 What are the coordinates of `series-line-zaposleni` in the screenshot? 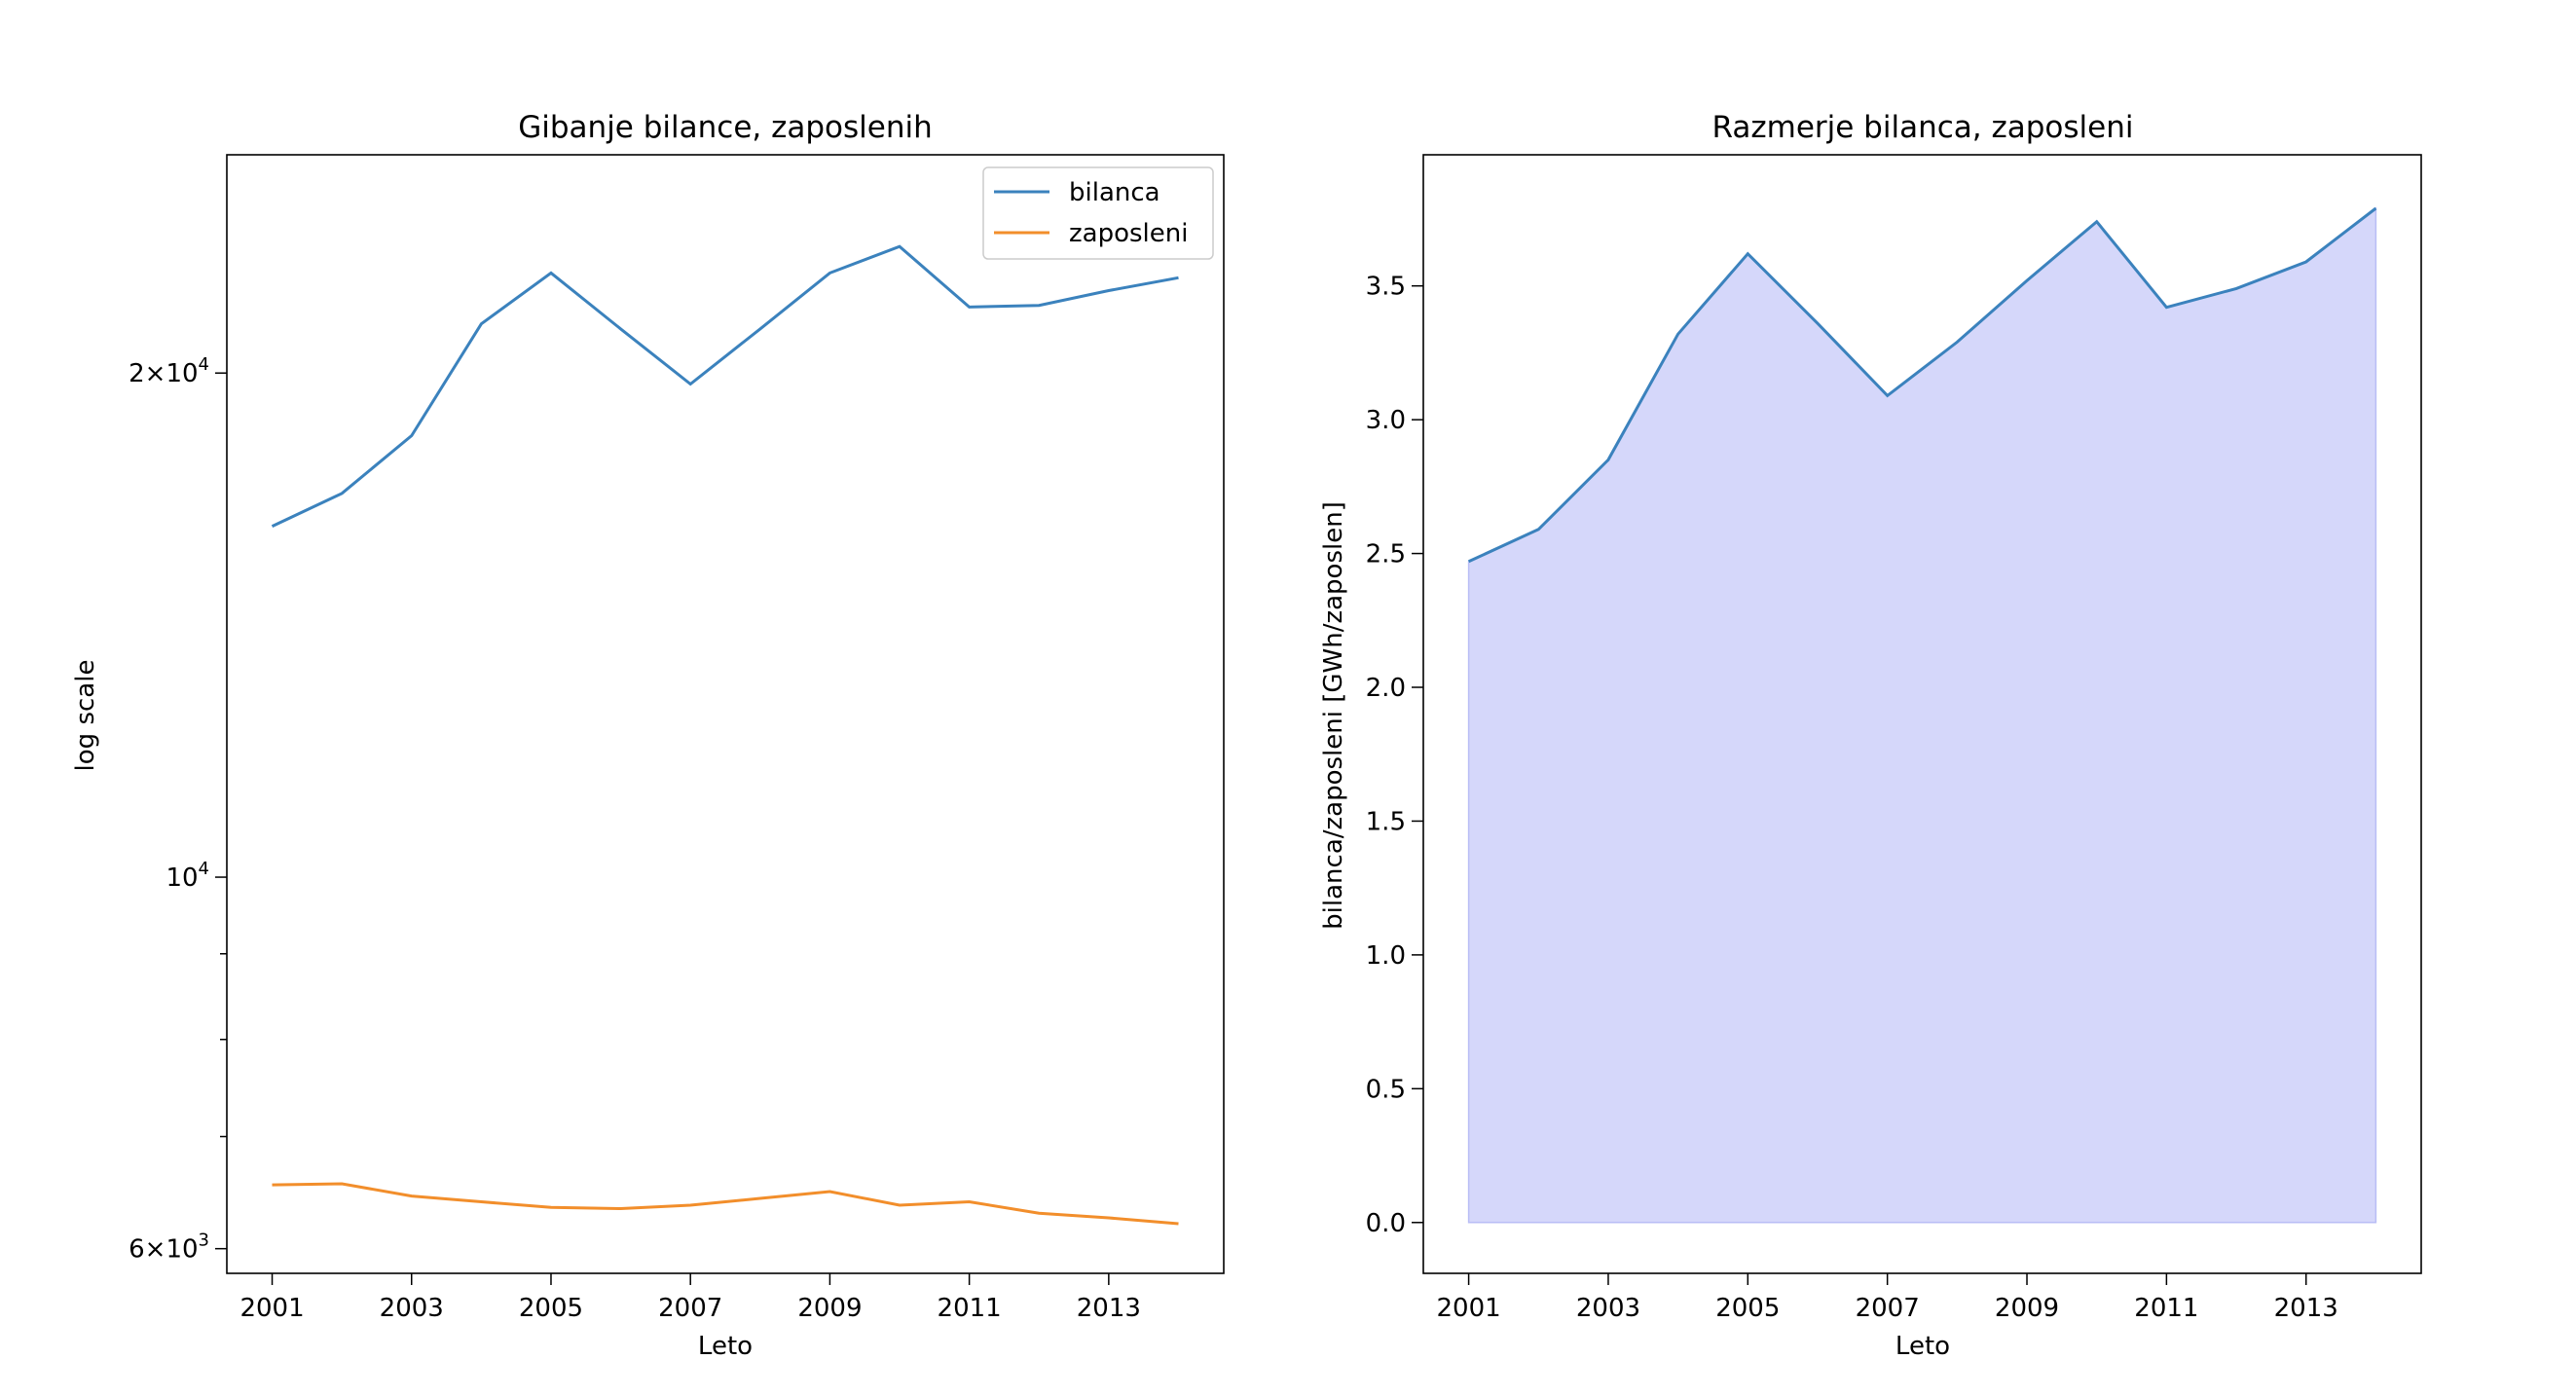 It's located at (725, 1204).